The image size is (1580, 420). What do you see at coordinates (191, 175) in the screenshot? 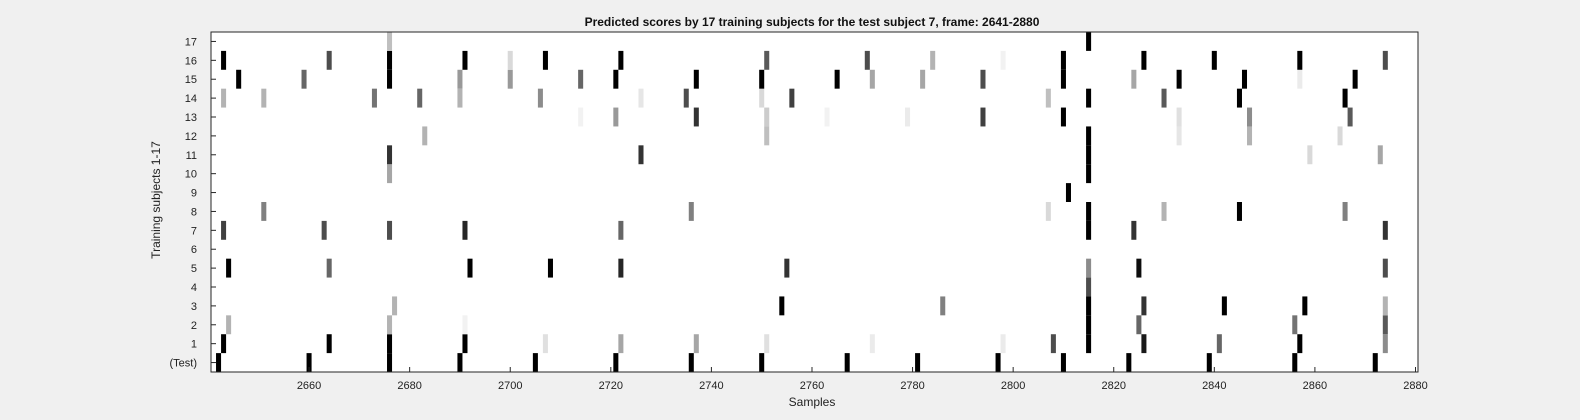
I see `y-tick-label: 10` at bounding box center [191, 175].